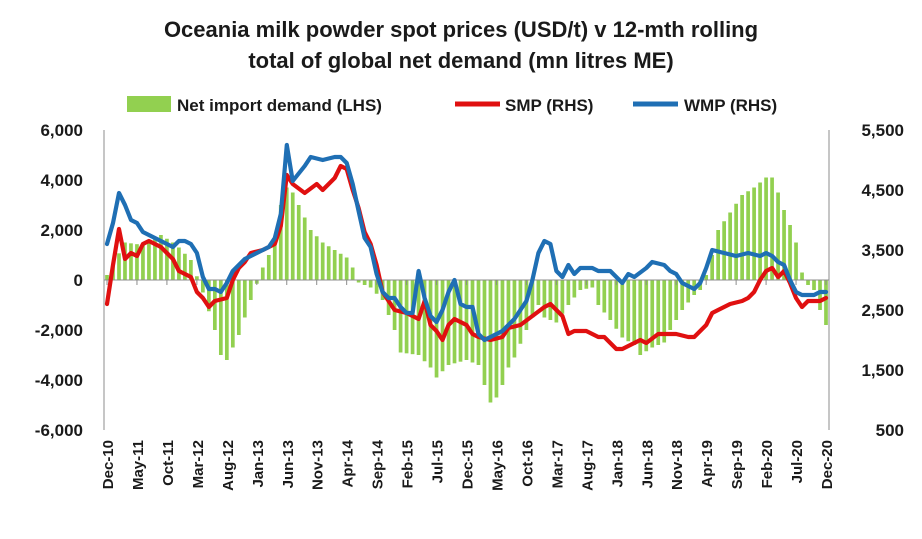 Image resolution: width=922 pixels, height=539 pixels. I want to click on right-axis-tick-label: 5,500, so click(882, 130).